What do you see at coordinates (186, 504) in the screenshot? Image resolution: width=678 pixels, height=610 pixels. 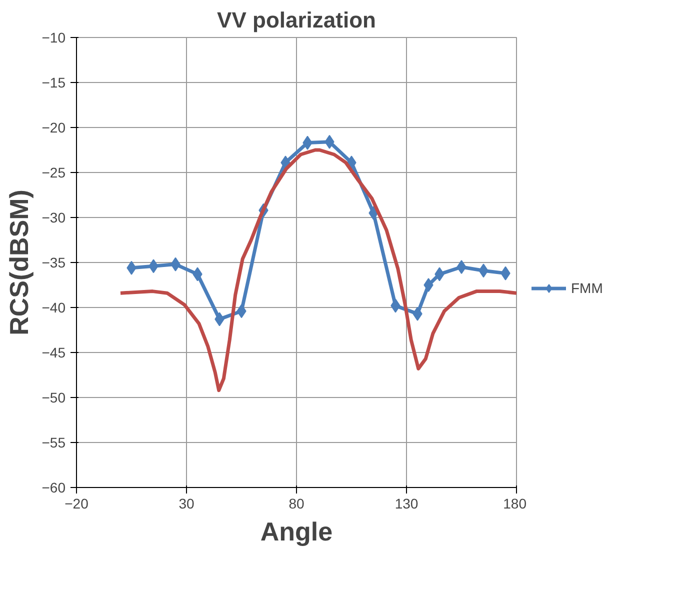 I see `x-tick-label: 30` at bounding box center [186, 504].